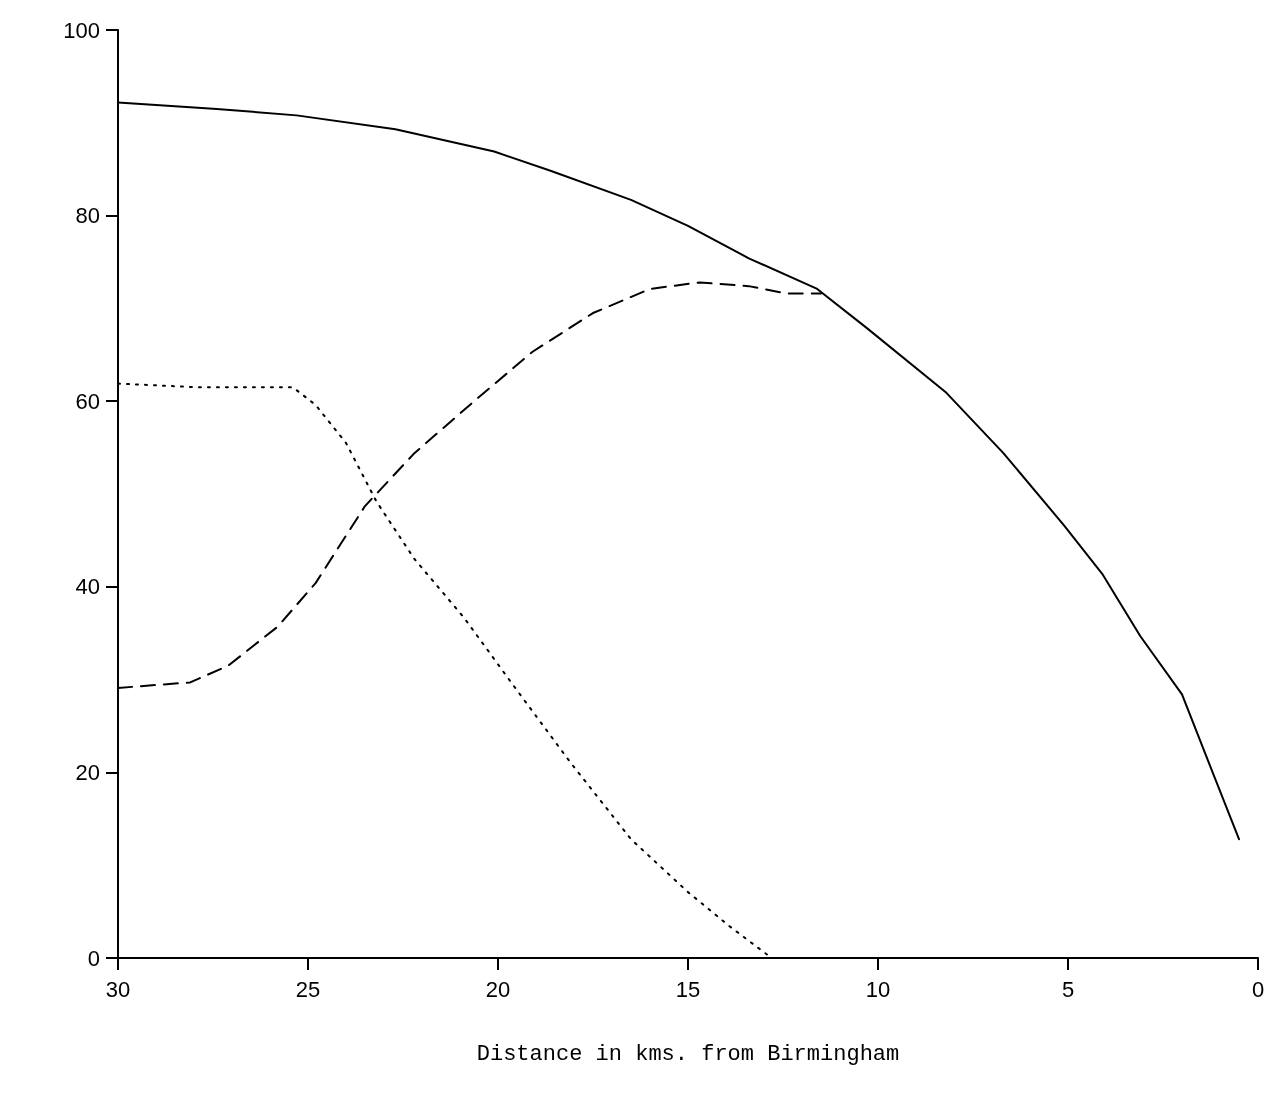  What do you see at coordinates (498, 989) in the screenshot?
I see `x-tick-label: 20` at bounding box center [498, 989].